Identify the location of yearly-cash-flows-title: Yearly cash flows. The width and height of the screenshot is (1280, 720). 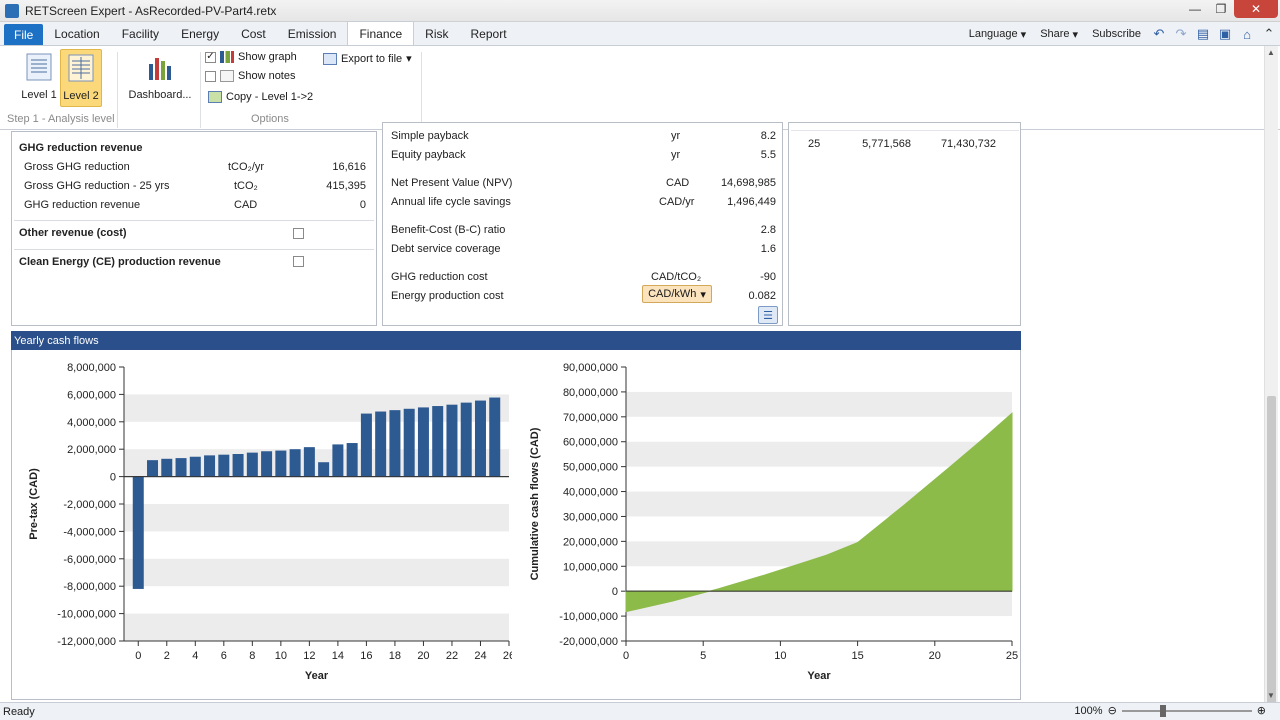
(56, 340).